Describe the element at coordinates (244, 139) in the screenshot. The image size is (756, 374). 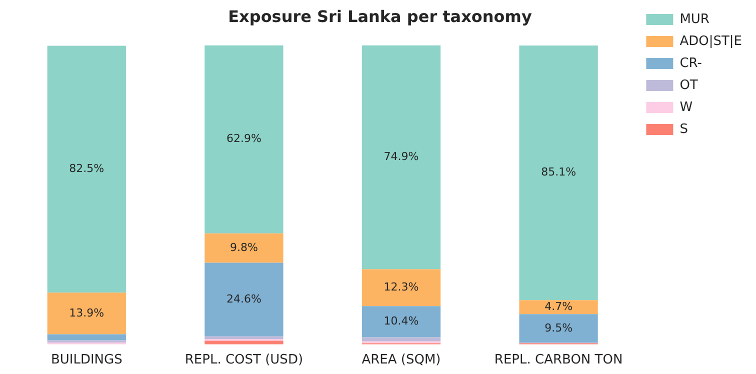
I see `data-label: 62.9%` at that location.